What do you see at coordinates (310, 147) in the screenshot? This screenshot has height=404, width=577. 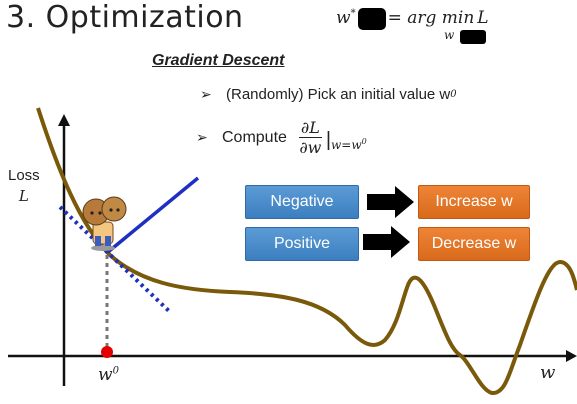 I see `deriv-denominator: ∂w` at bounding box center [310, 147].